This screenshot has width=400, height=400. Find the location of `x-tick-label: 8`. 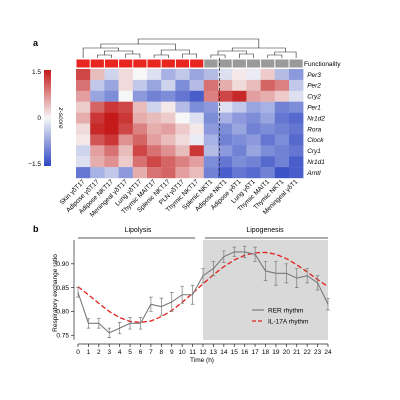

x-tick-label: 8 is located at coordinates (162, 352).